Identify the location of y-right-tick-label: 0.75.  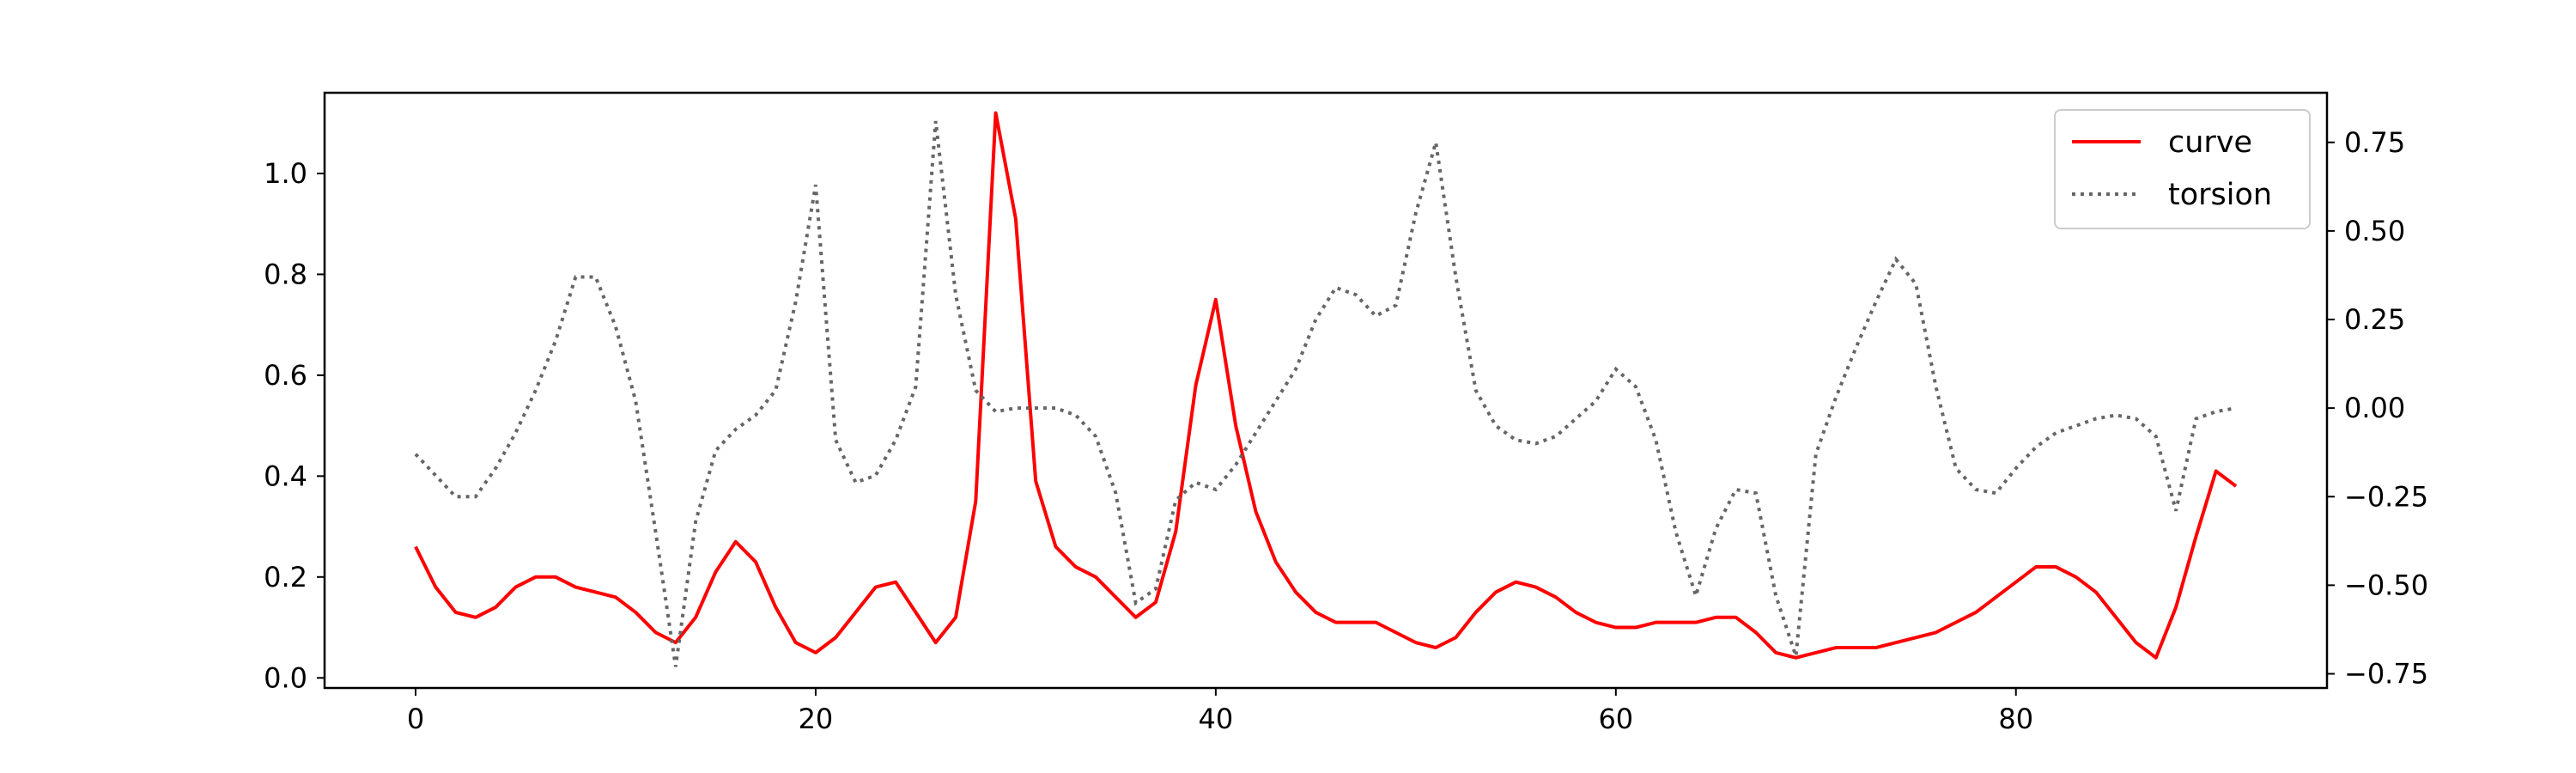
(2375, 142).